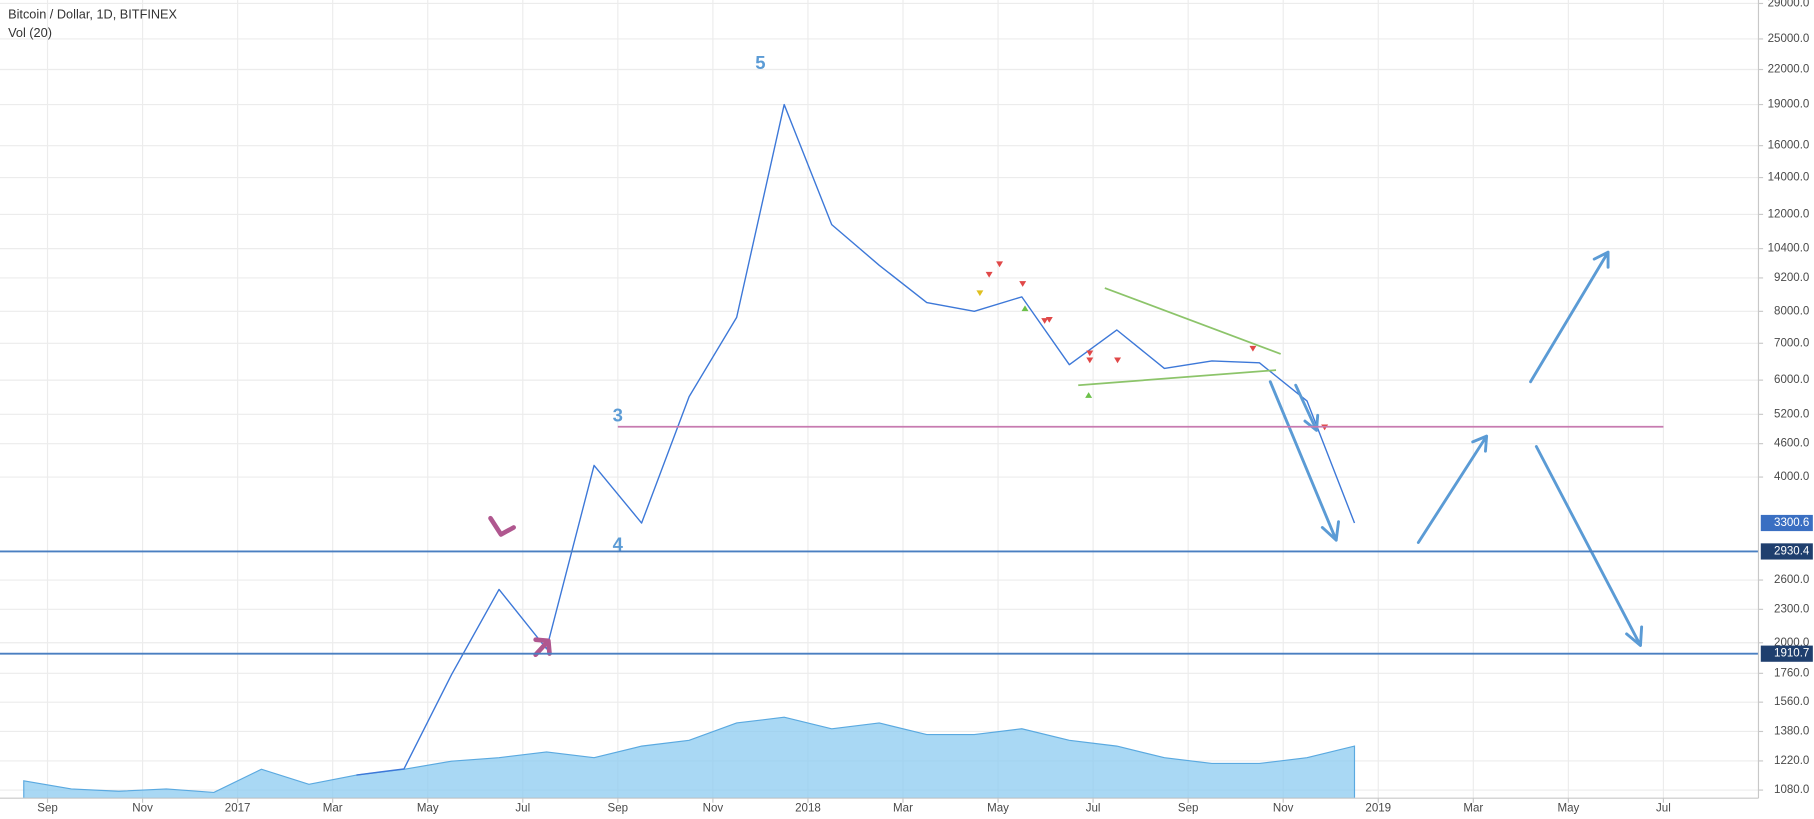  What do you see at coordinates (618, 415) in the screenshot?
I see `wave-label: 3` at bounding box center [618, 415].